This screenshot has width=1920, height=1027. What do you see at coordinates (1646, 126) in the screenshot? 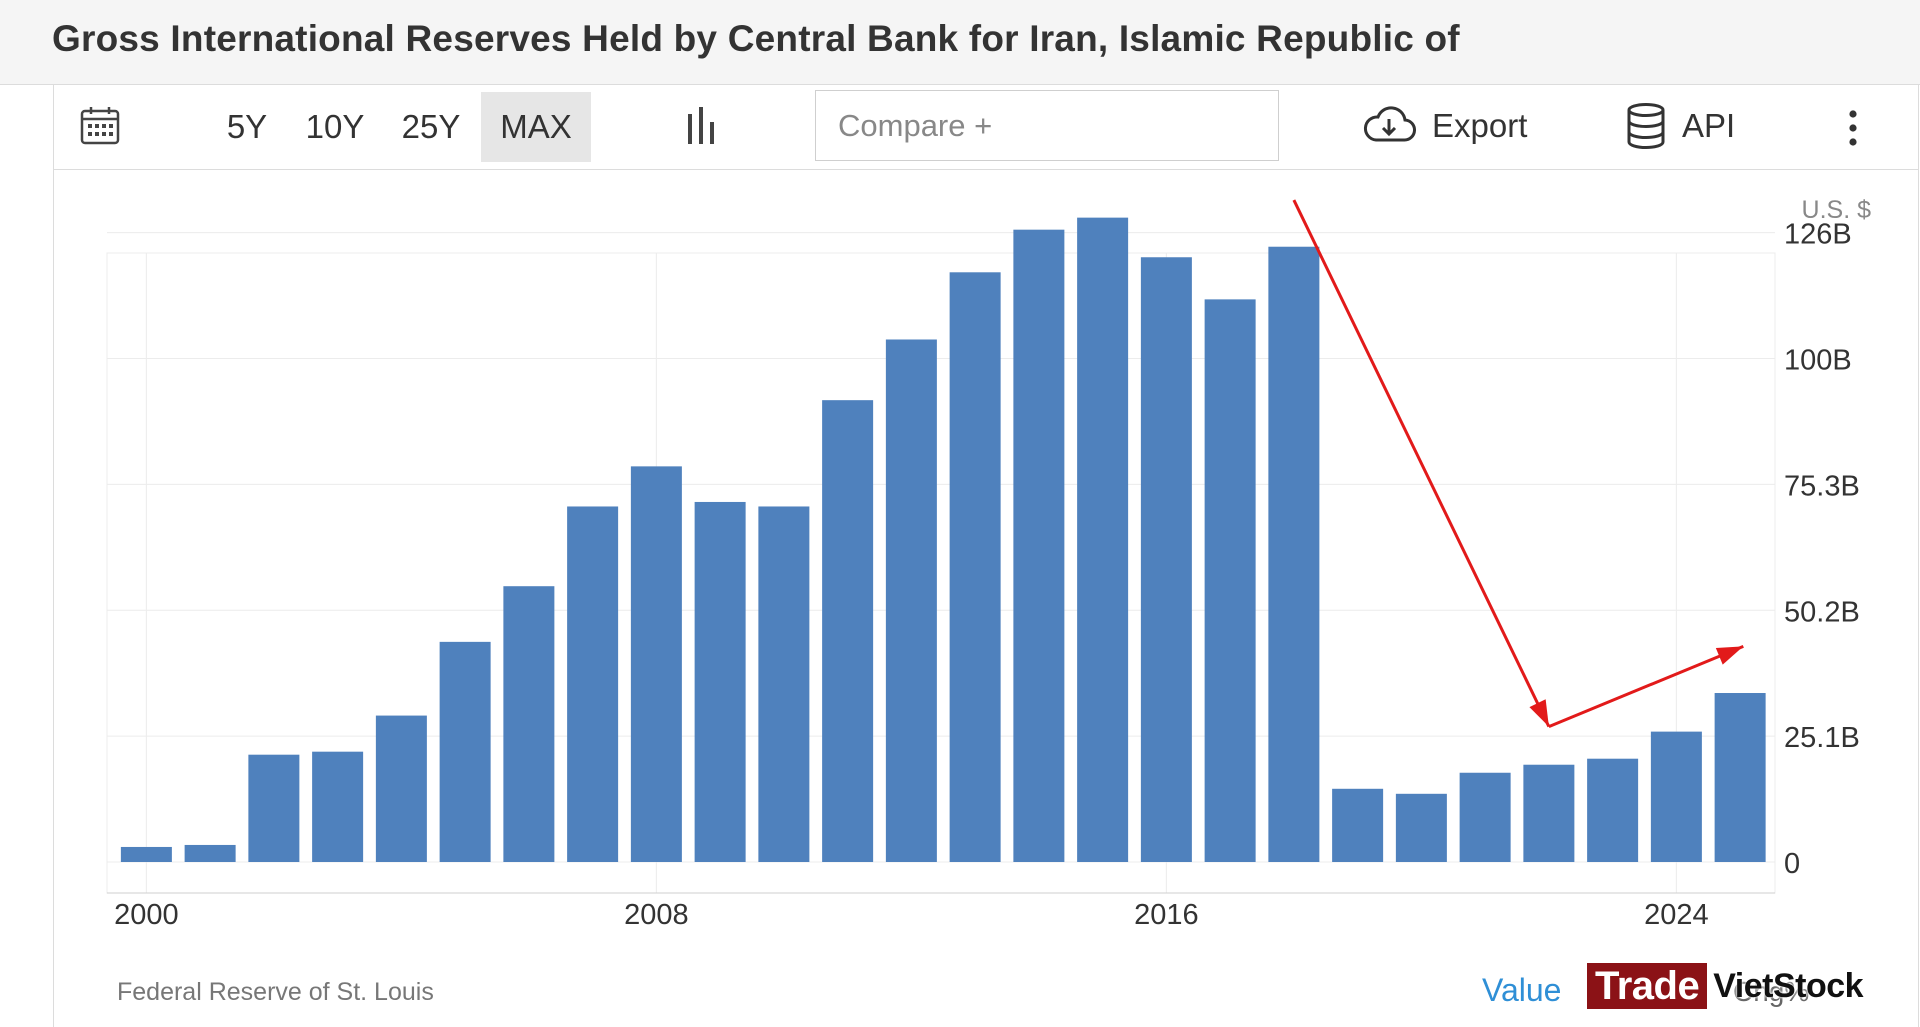
I see `database-icon` at bounding box center [1646, 126].